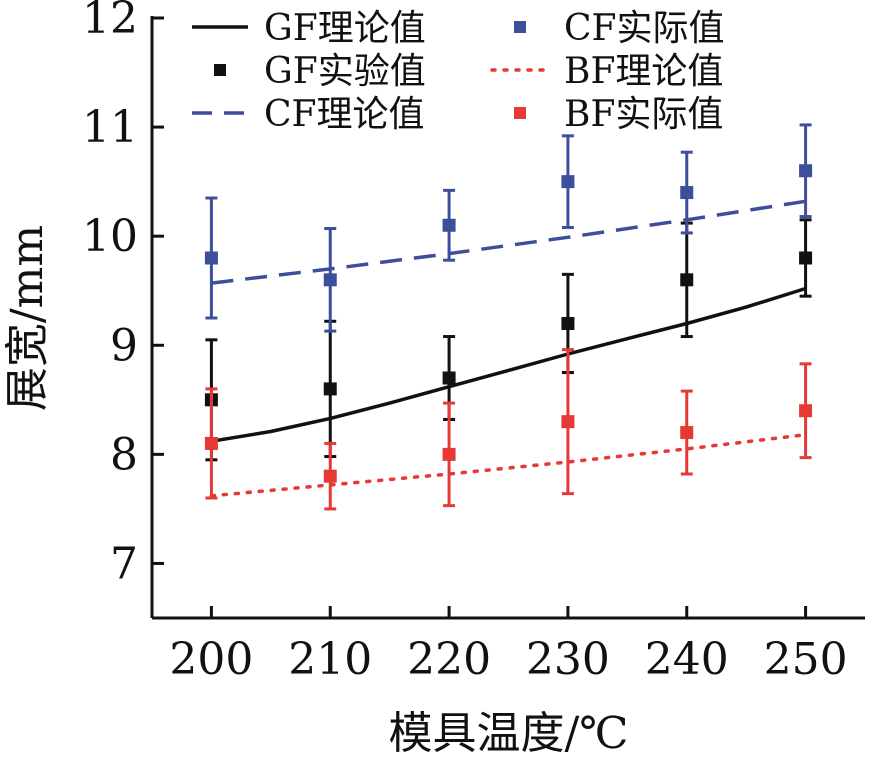  Describe the element at coordinates (344, 114) in the screenshot. I see `legend-label: CF理论值` at that location.